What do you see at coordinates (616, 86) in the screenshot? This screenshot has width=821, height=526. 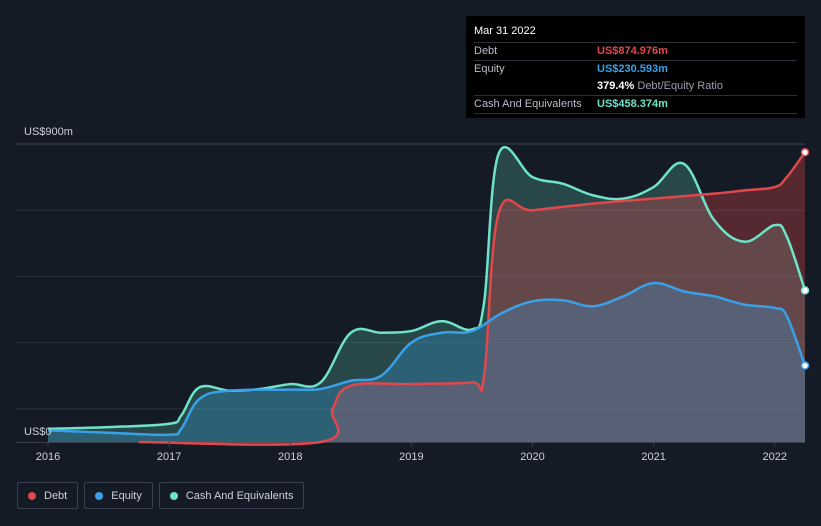 I see `tooltip-value-ratio: 379.4%` at bounding box center [616, 86].